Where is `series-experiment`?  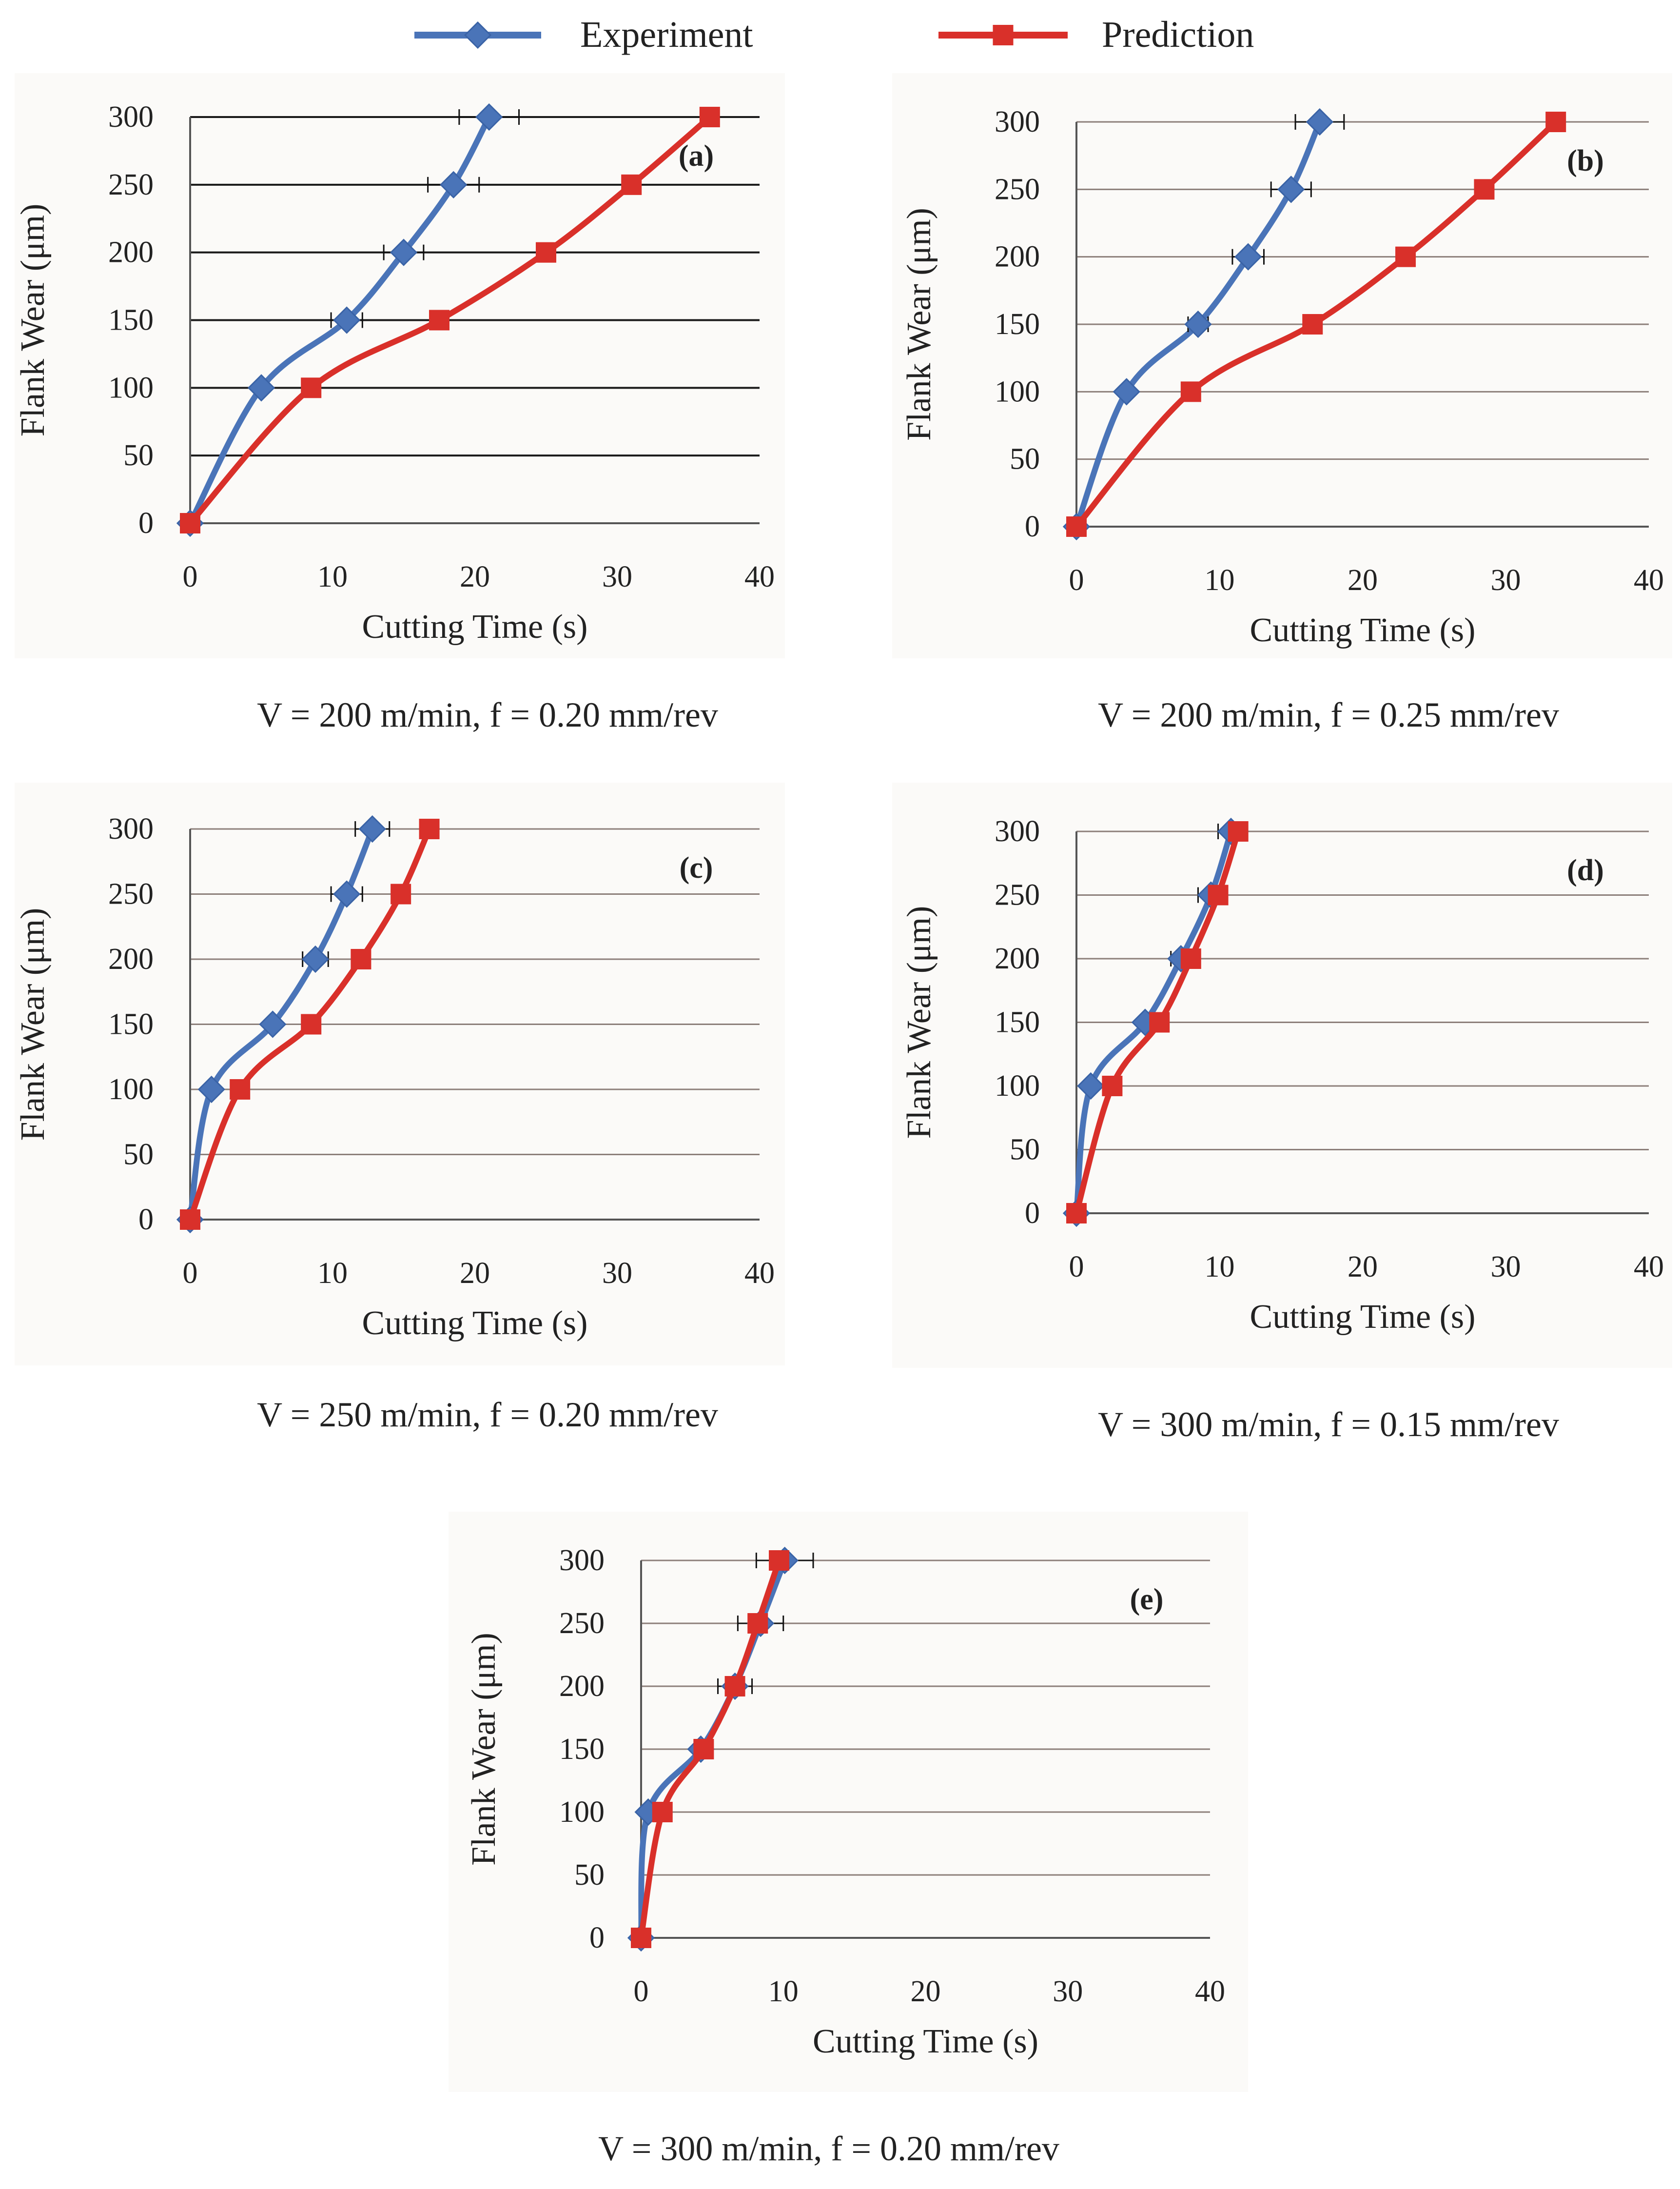
series-experiment is located at coordinates (1203, 325).